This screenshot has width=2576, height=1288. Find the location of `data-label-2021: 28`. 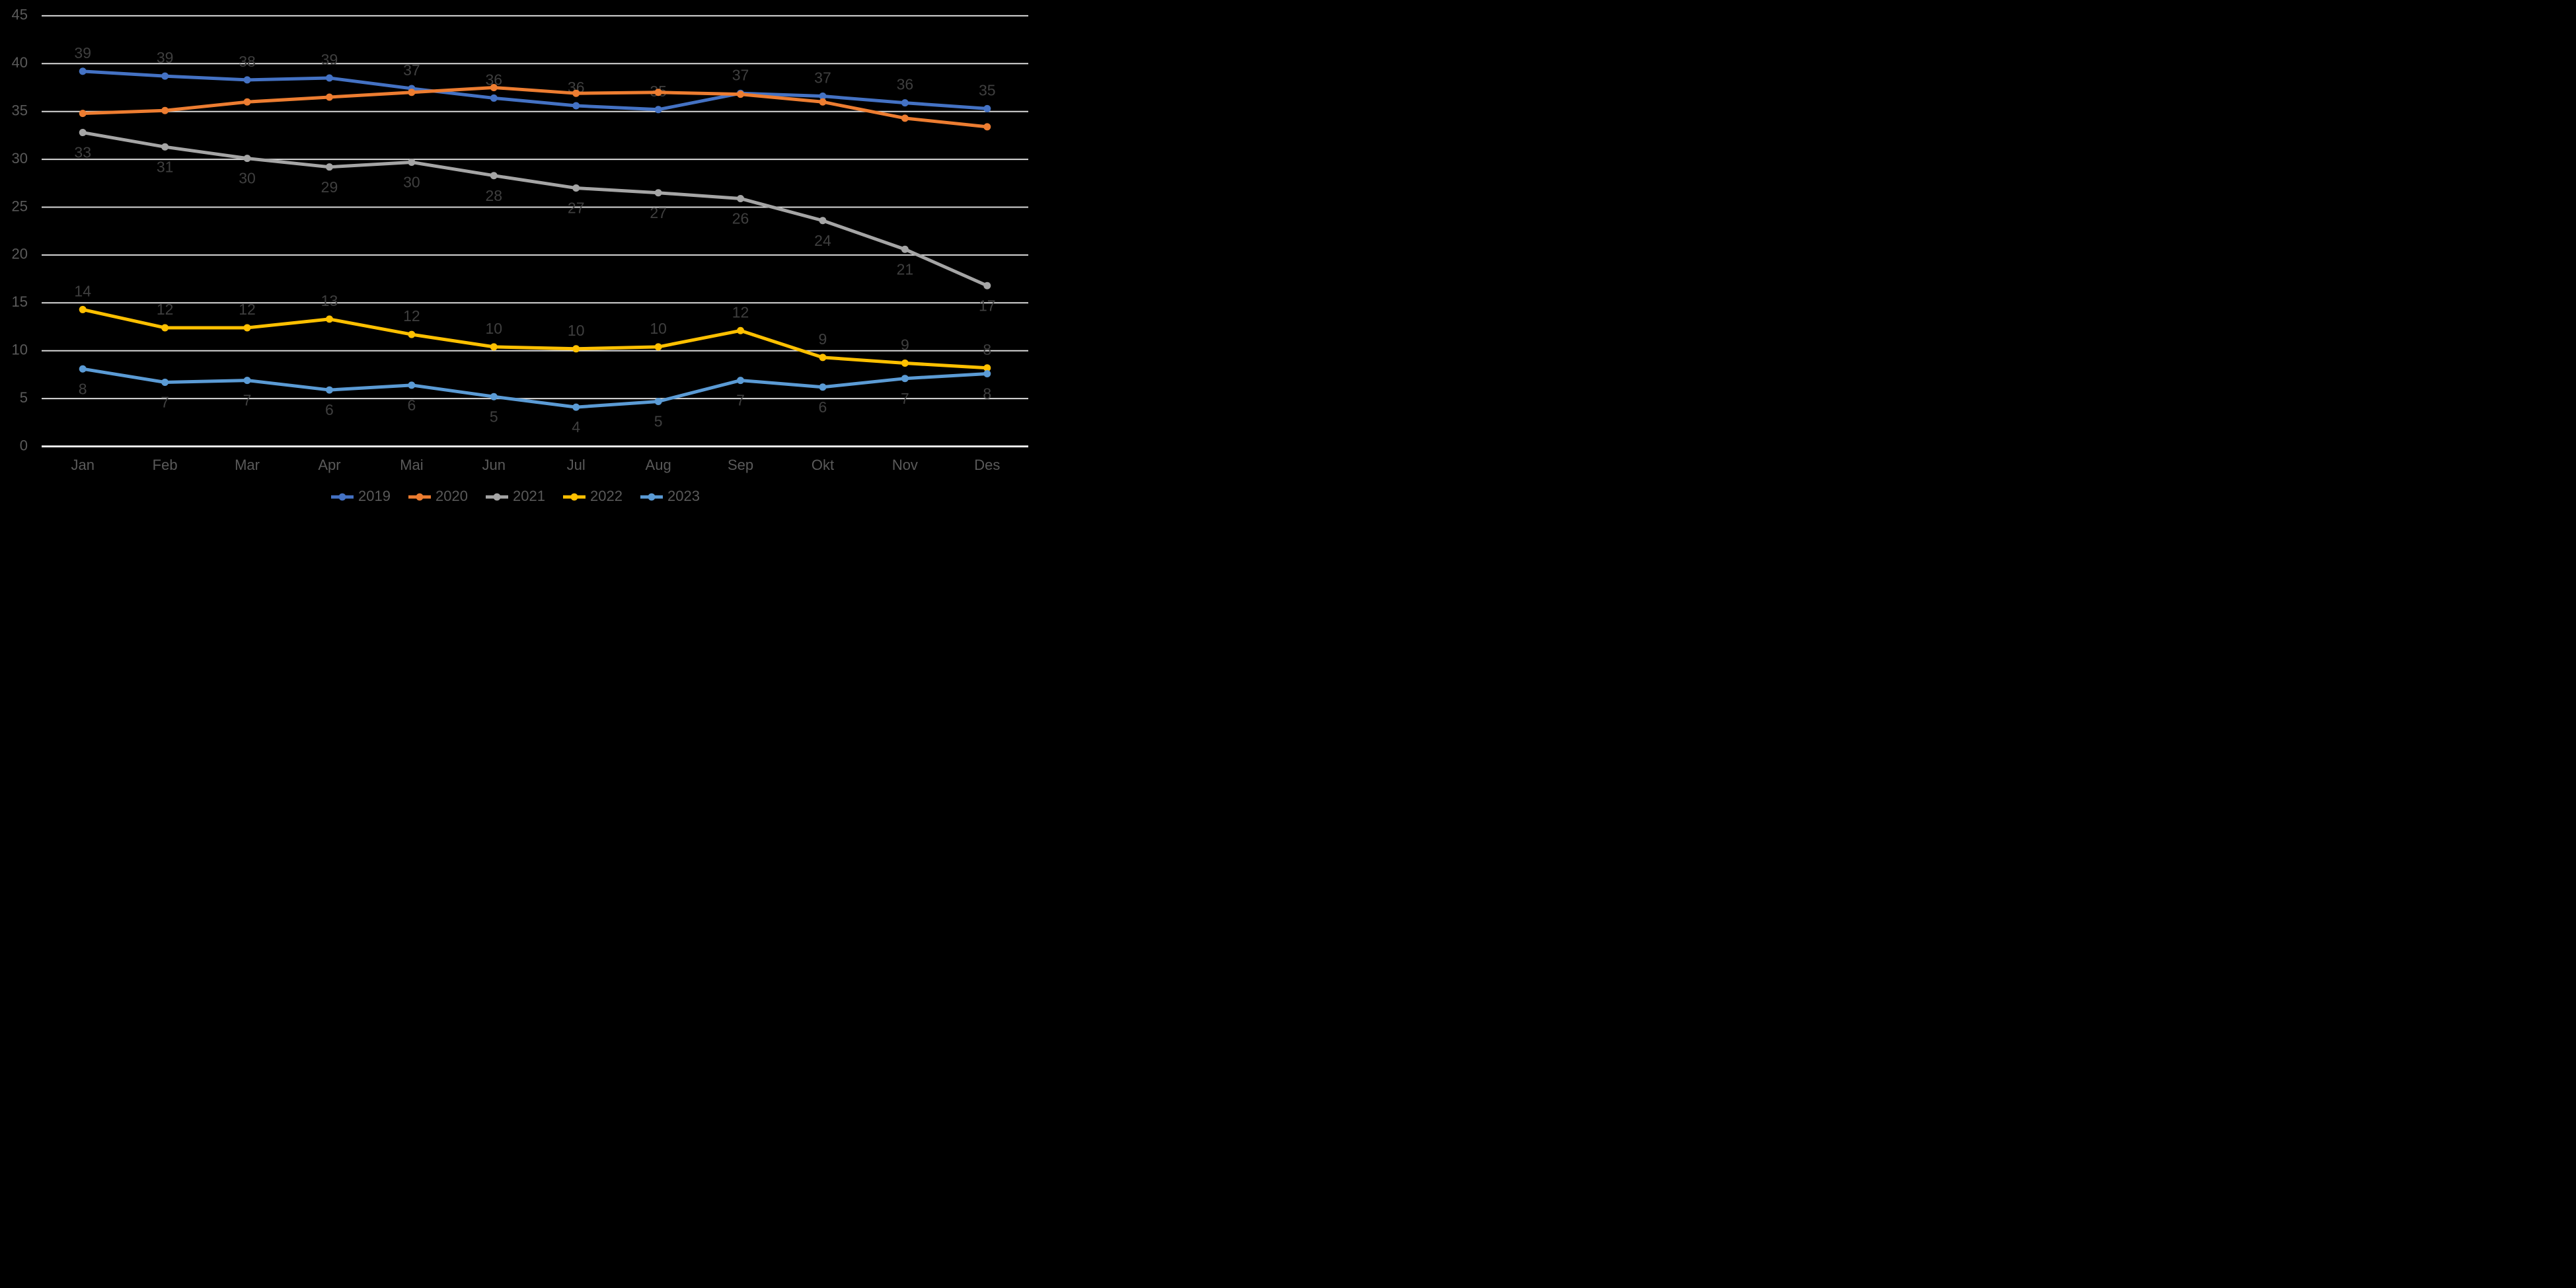

data-label-2021: 28 is located at coordinates (494, 196).